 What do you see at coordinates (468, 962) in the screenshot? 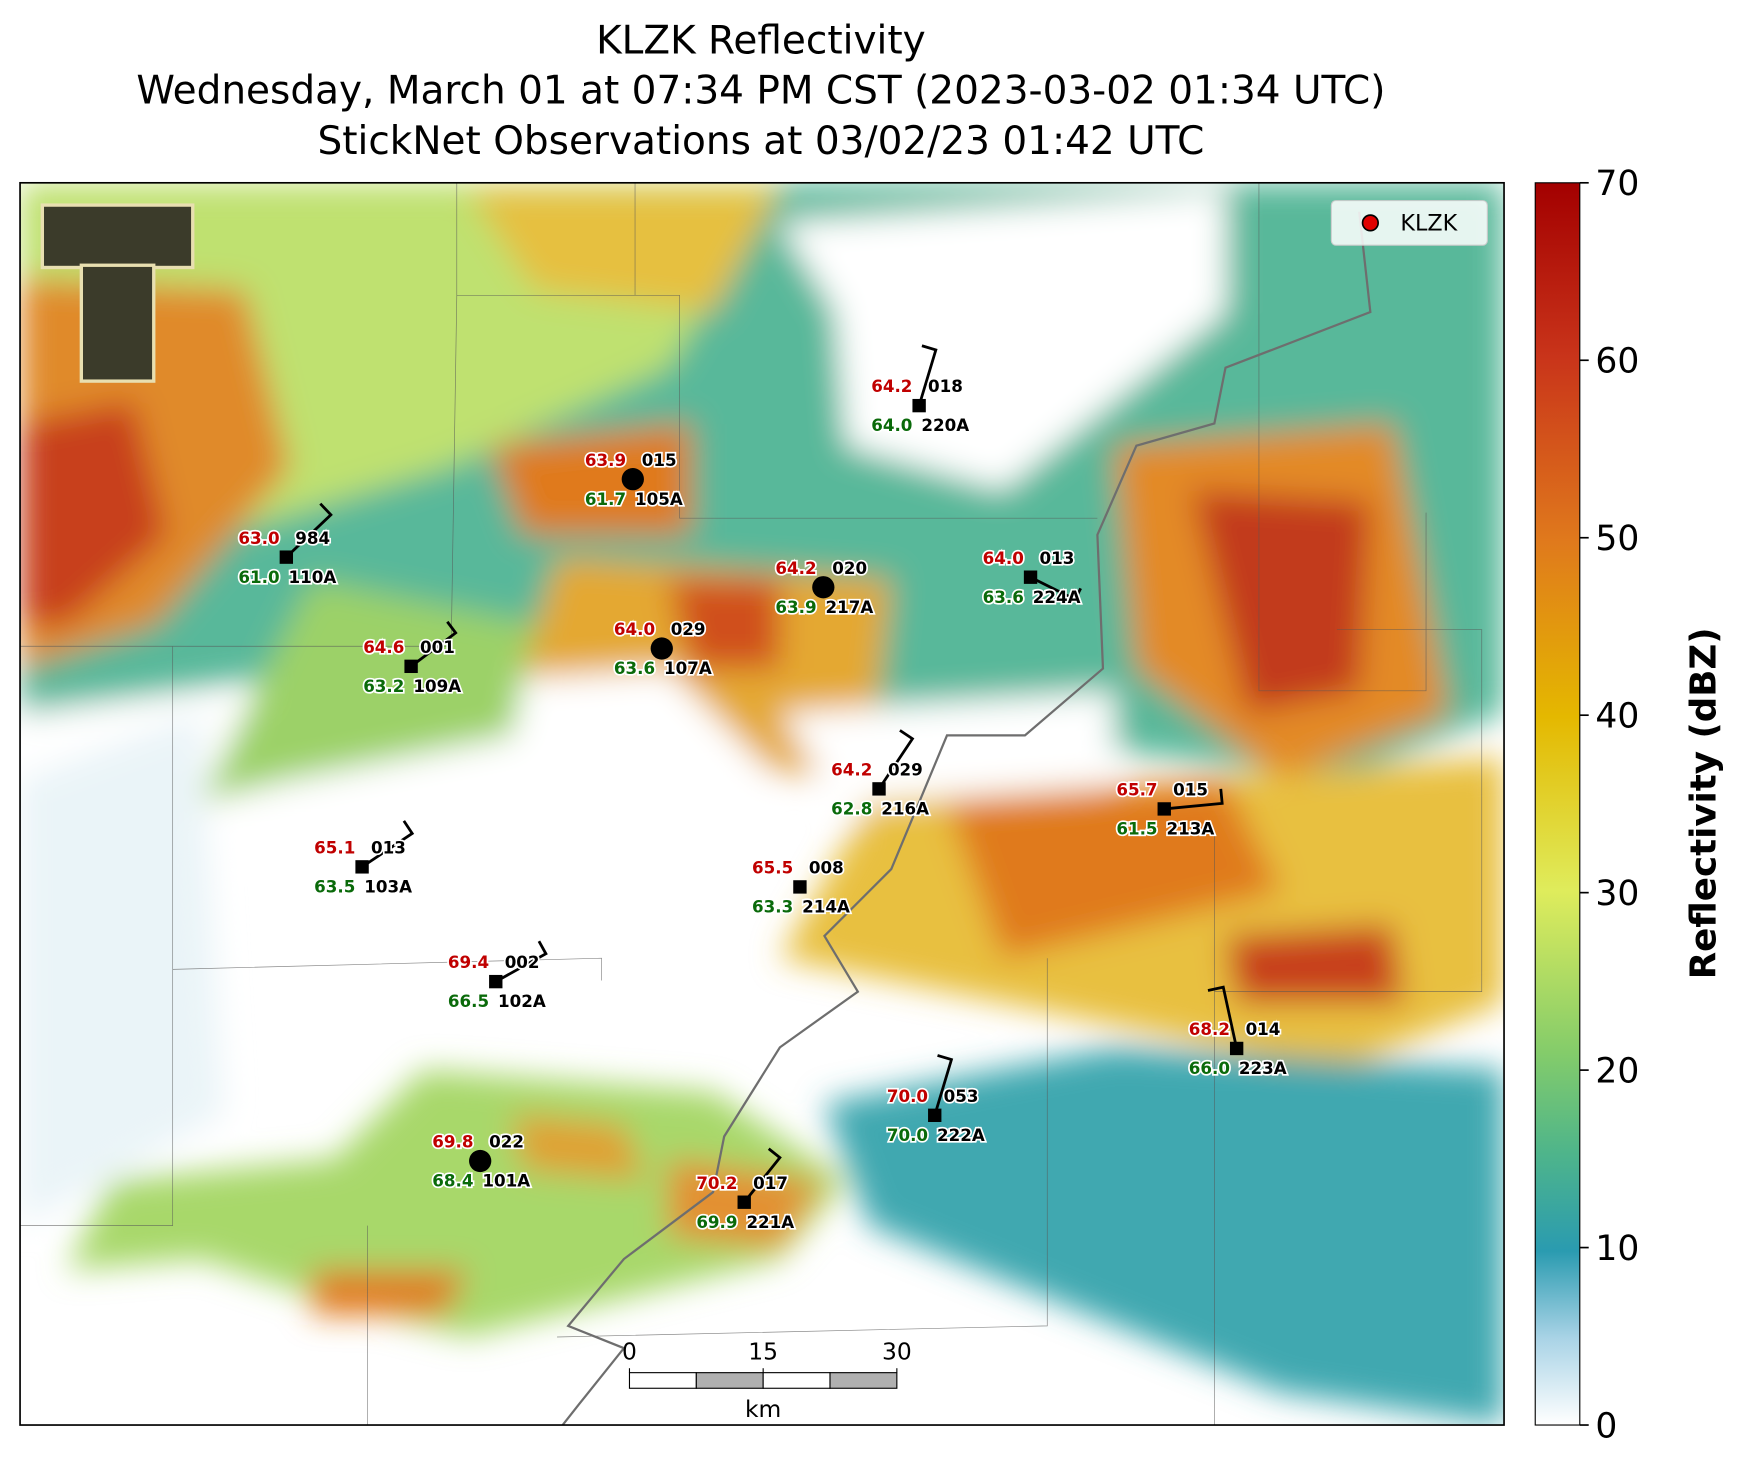
I see `station-temperature: 69.4` at bounding box center [468, 962].